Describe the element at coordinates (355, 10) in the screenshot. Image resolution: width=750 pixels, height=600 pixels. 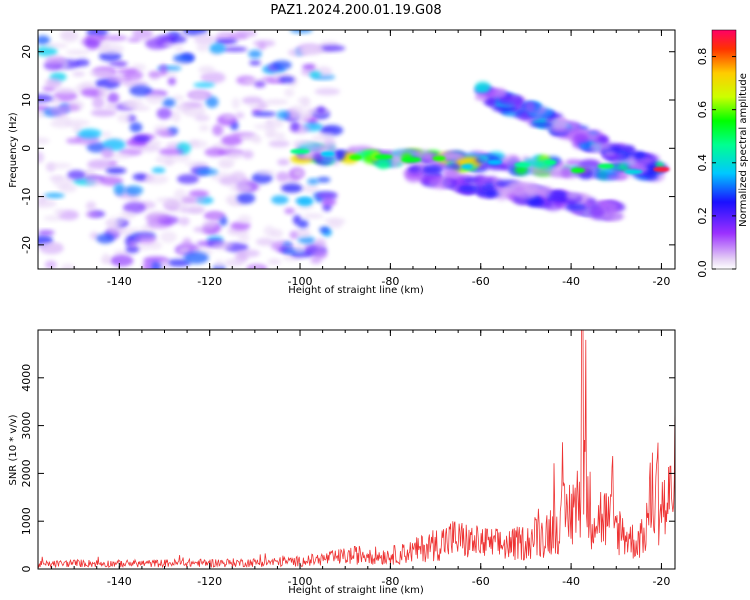
I see `figure-title: PAZ1.2024.200.01.19.G08` at that location.